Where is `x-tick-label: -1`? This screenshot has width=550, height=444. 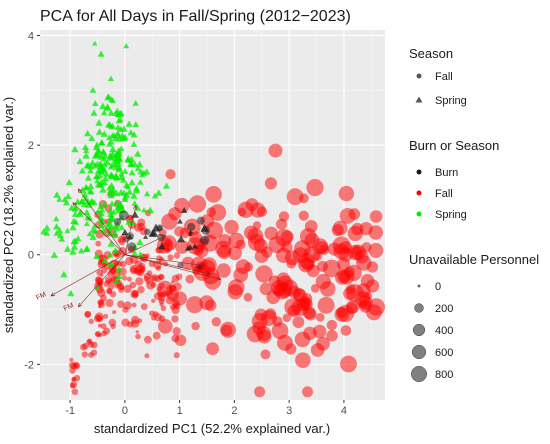
x-tick-label: -1 is located at coordinates (70, 411).